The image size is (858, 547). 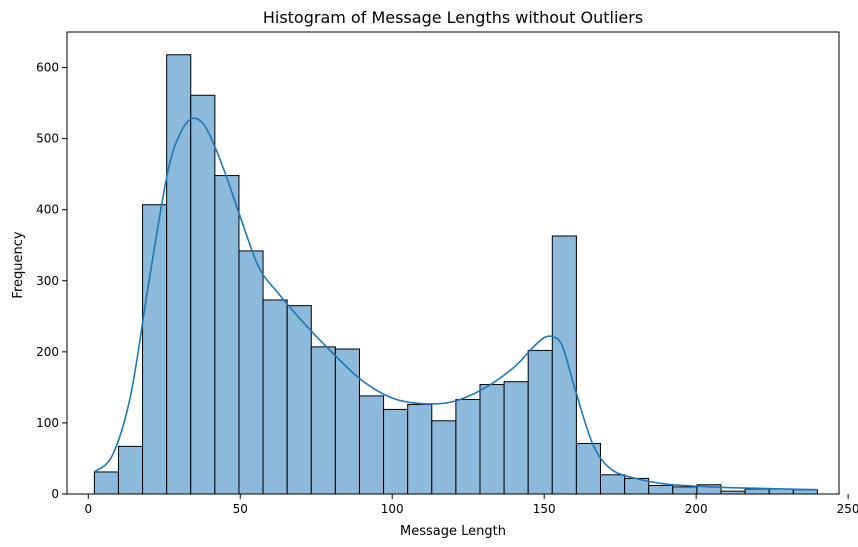 I want to click on x-tick-label-200: 200, so click(x=696, y=509).